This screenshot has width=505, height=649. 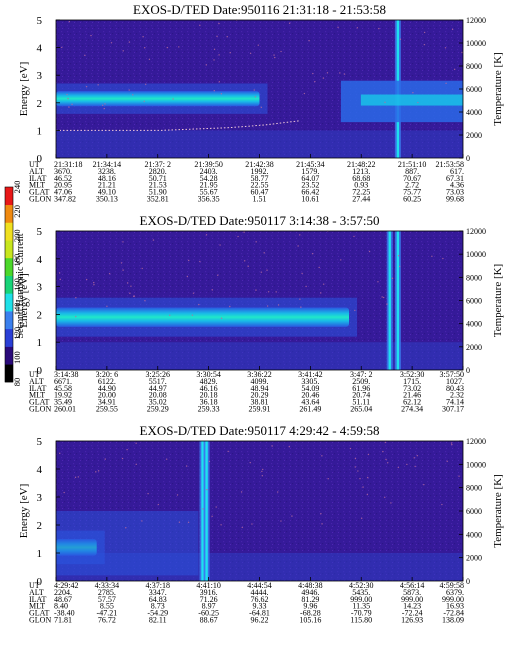 I want to click on table-cell: 4:44:54, so click(x=259, y=585).